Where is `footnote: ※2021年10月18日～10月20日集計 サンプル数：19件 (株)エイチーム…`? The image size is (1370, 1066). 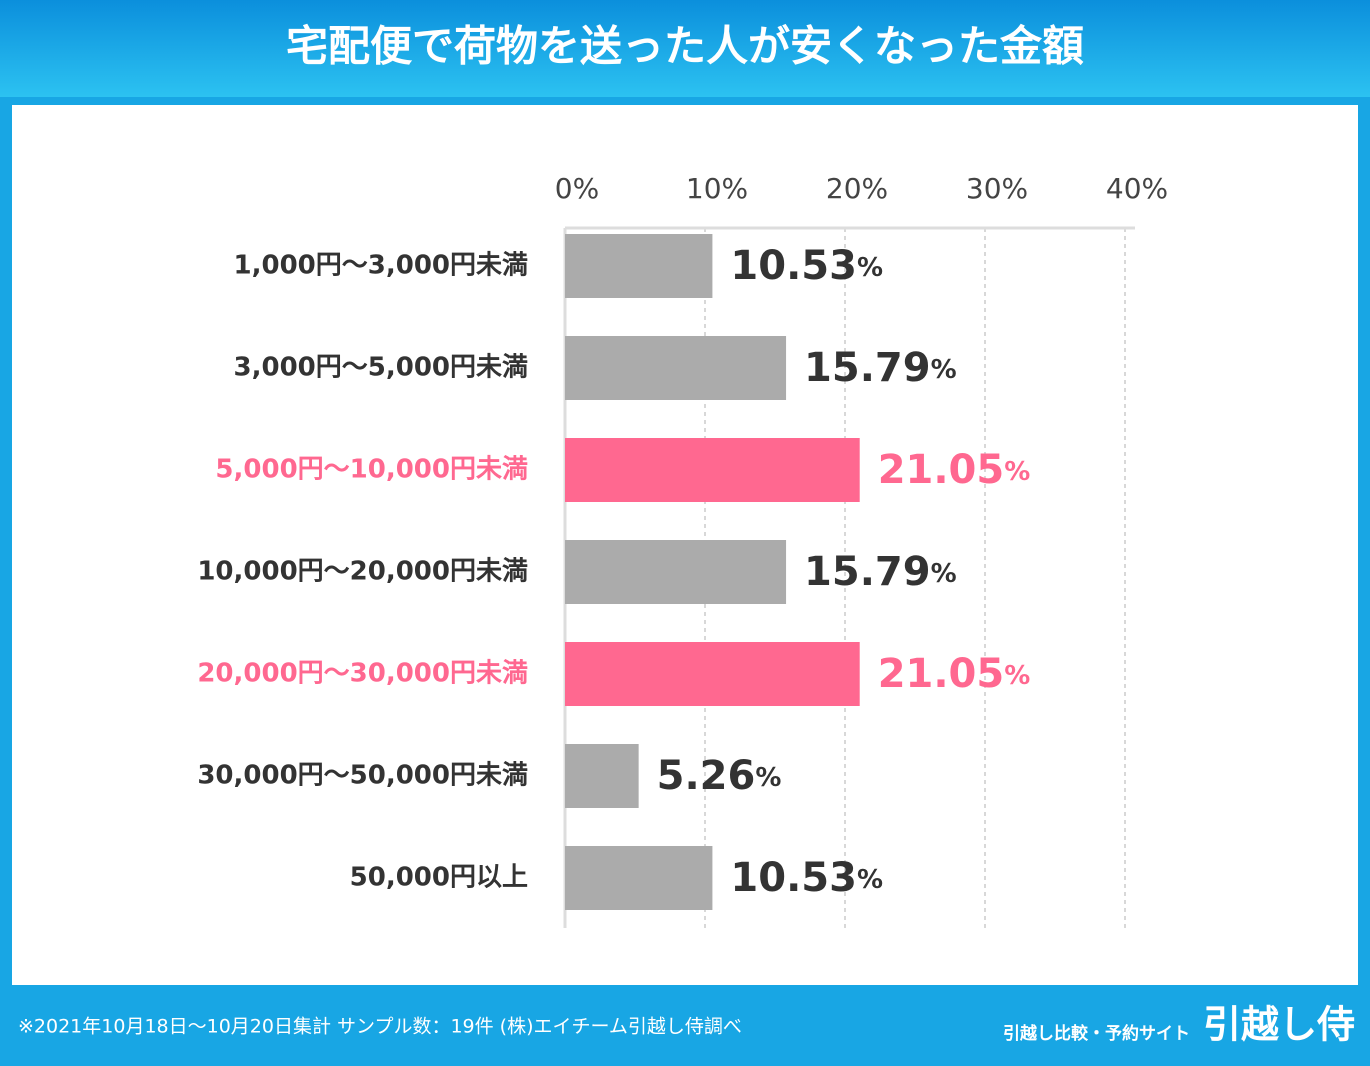 footnote: ※2021年10月18日～10月20日集計 サンプル数：19件 (株)エイチーム… is located at coordinates (380, 1027).